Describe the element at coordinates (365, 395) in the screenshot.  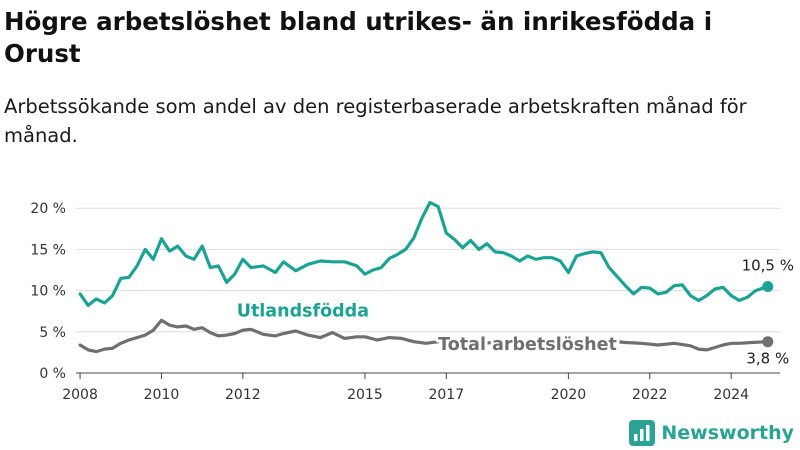
I see `x-tick-label: 2015` at that location.